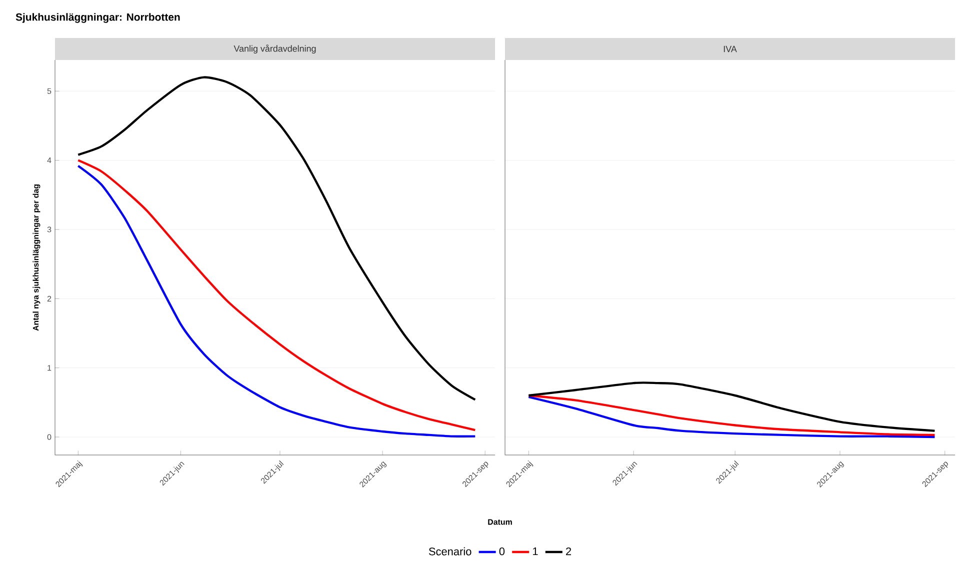  What do you see at coordinates (535, 552) in the screenshot?
I see `legend-label: 1` at bounding box center [535, 552].